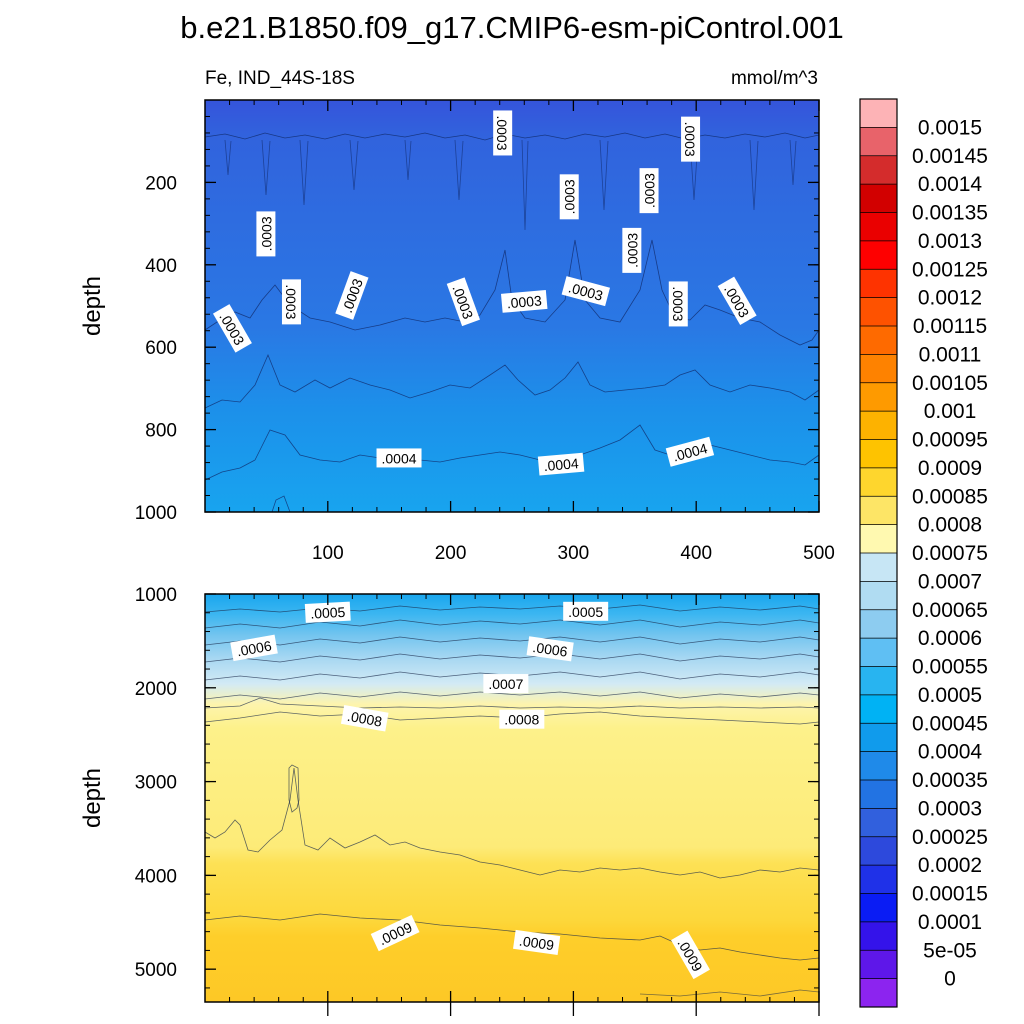  Describe the element at coordinates (950, 979) in the screenshot. I see `colorbar-label: 0` at that location.